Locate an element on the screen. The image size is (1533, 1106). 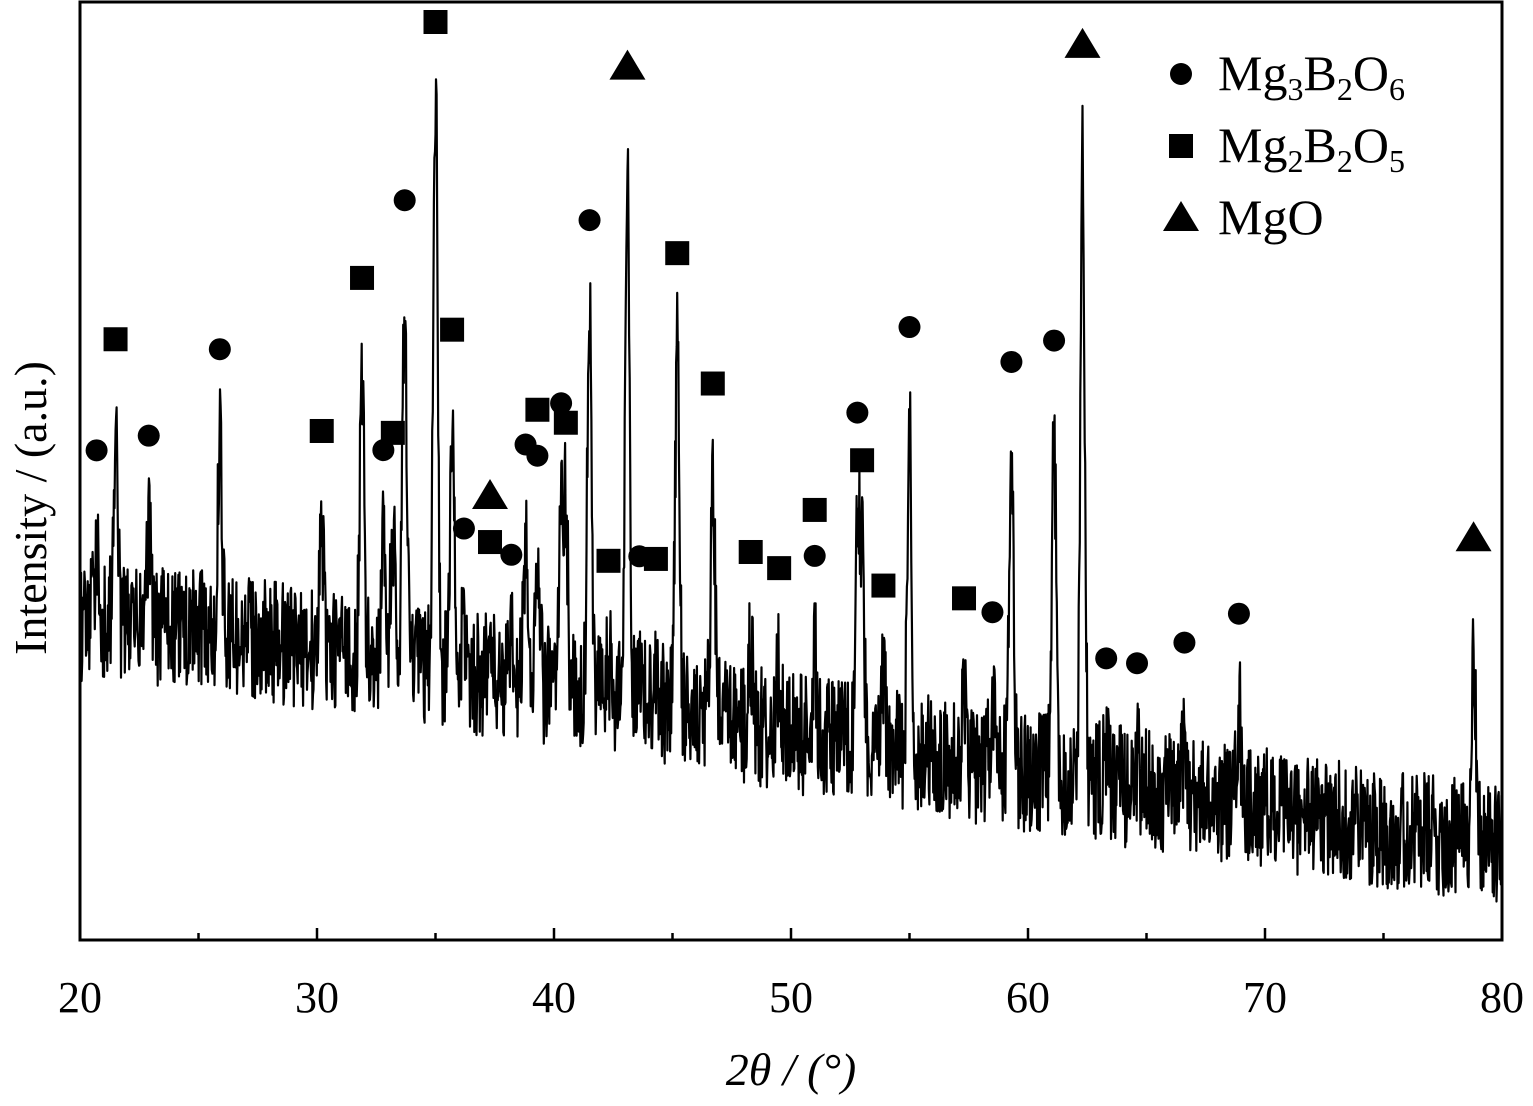
x-tick-label: 40 is located at coordinates (554, 997).